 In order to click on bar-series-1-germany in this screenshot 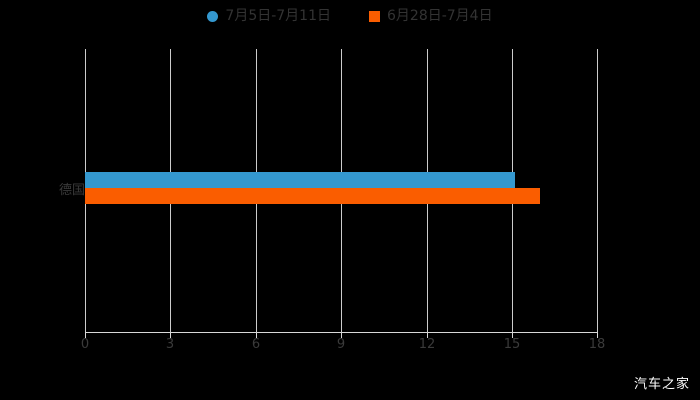, I will do `click(300, 180)`.